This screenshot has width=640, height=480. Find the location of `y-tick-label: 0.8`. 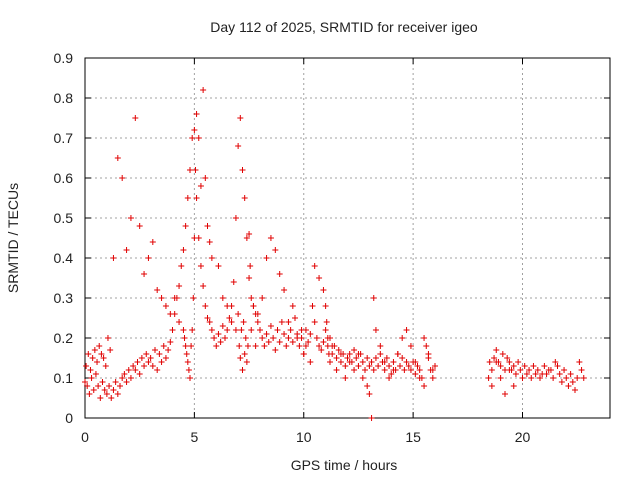

y-tick-label: 0.8 is located at coordinates (64, 98).